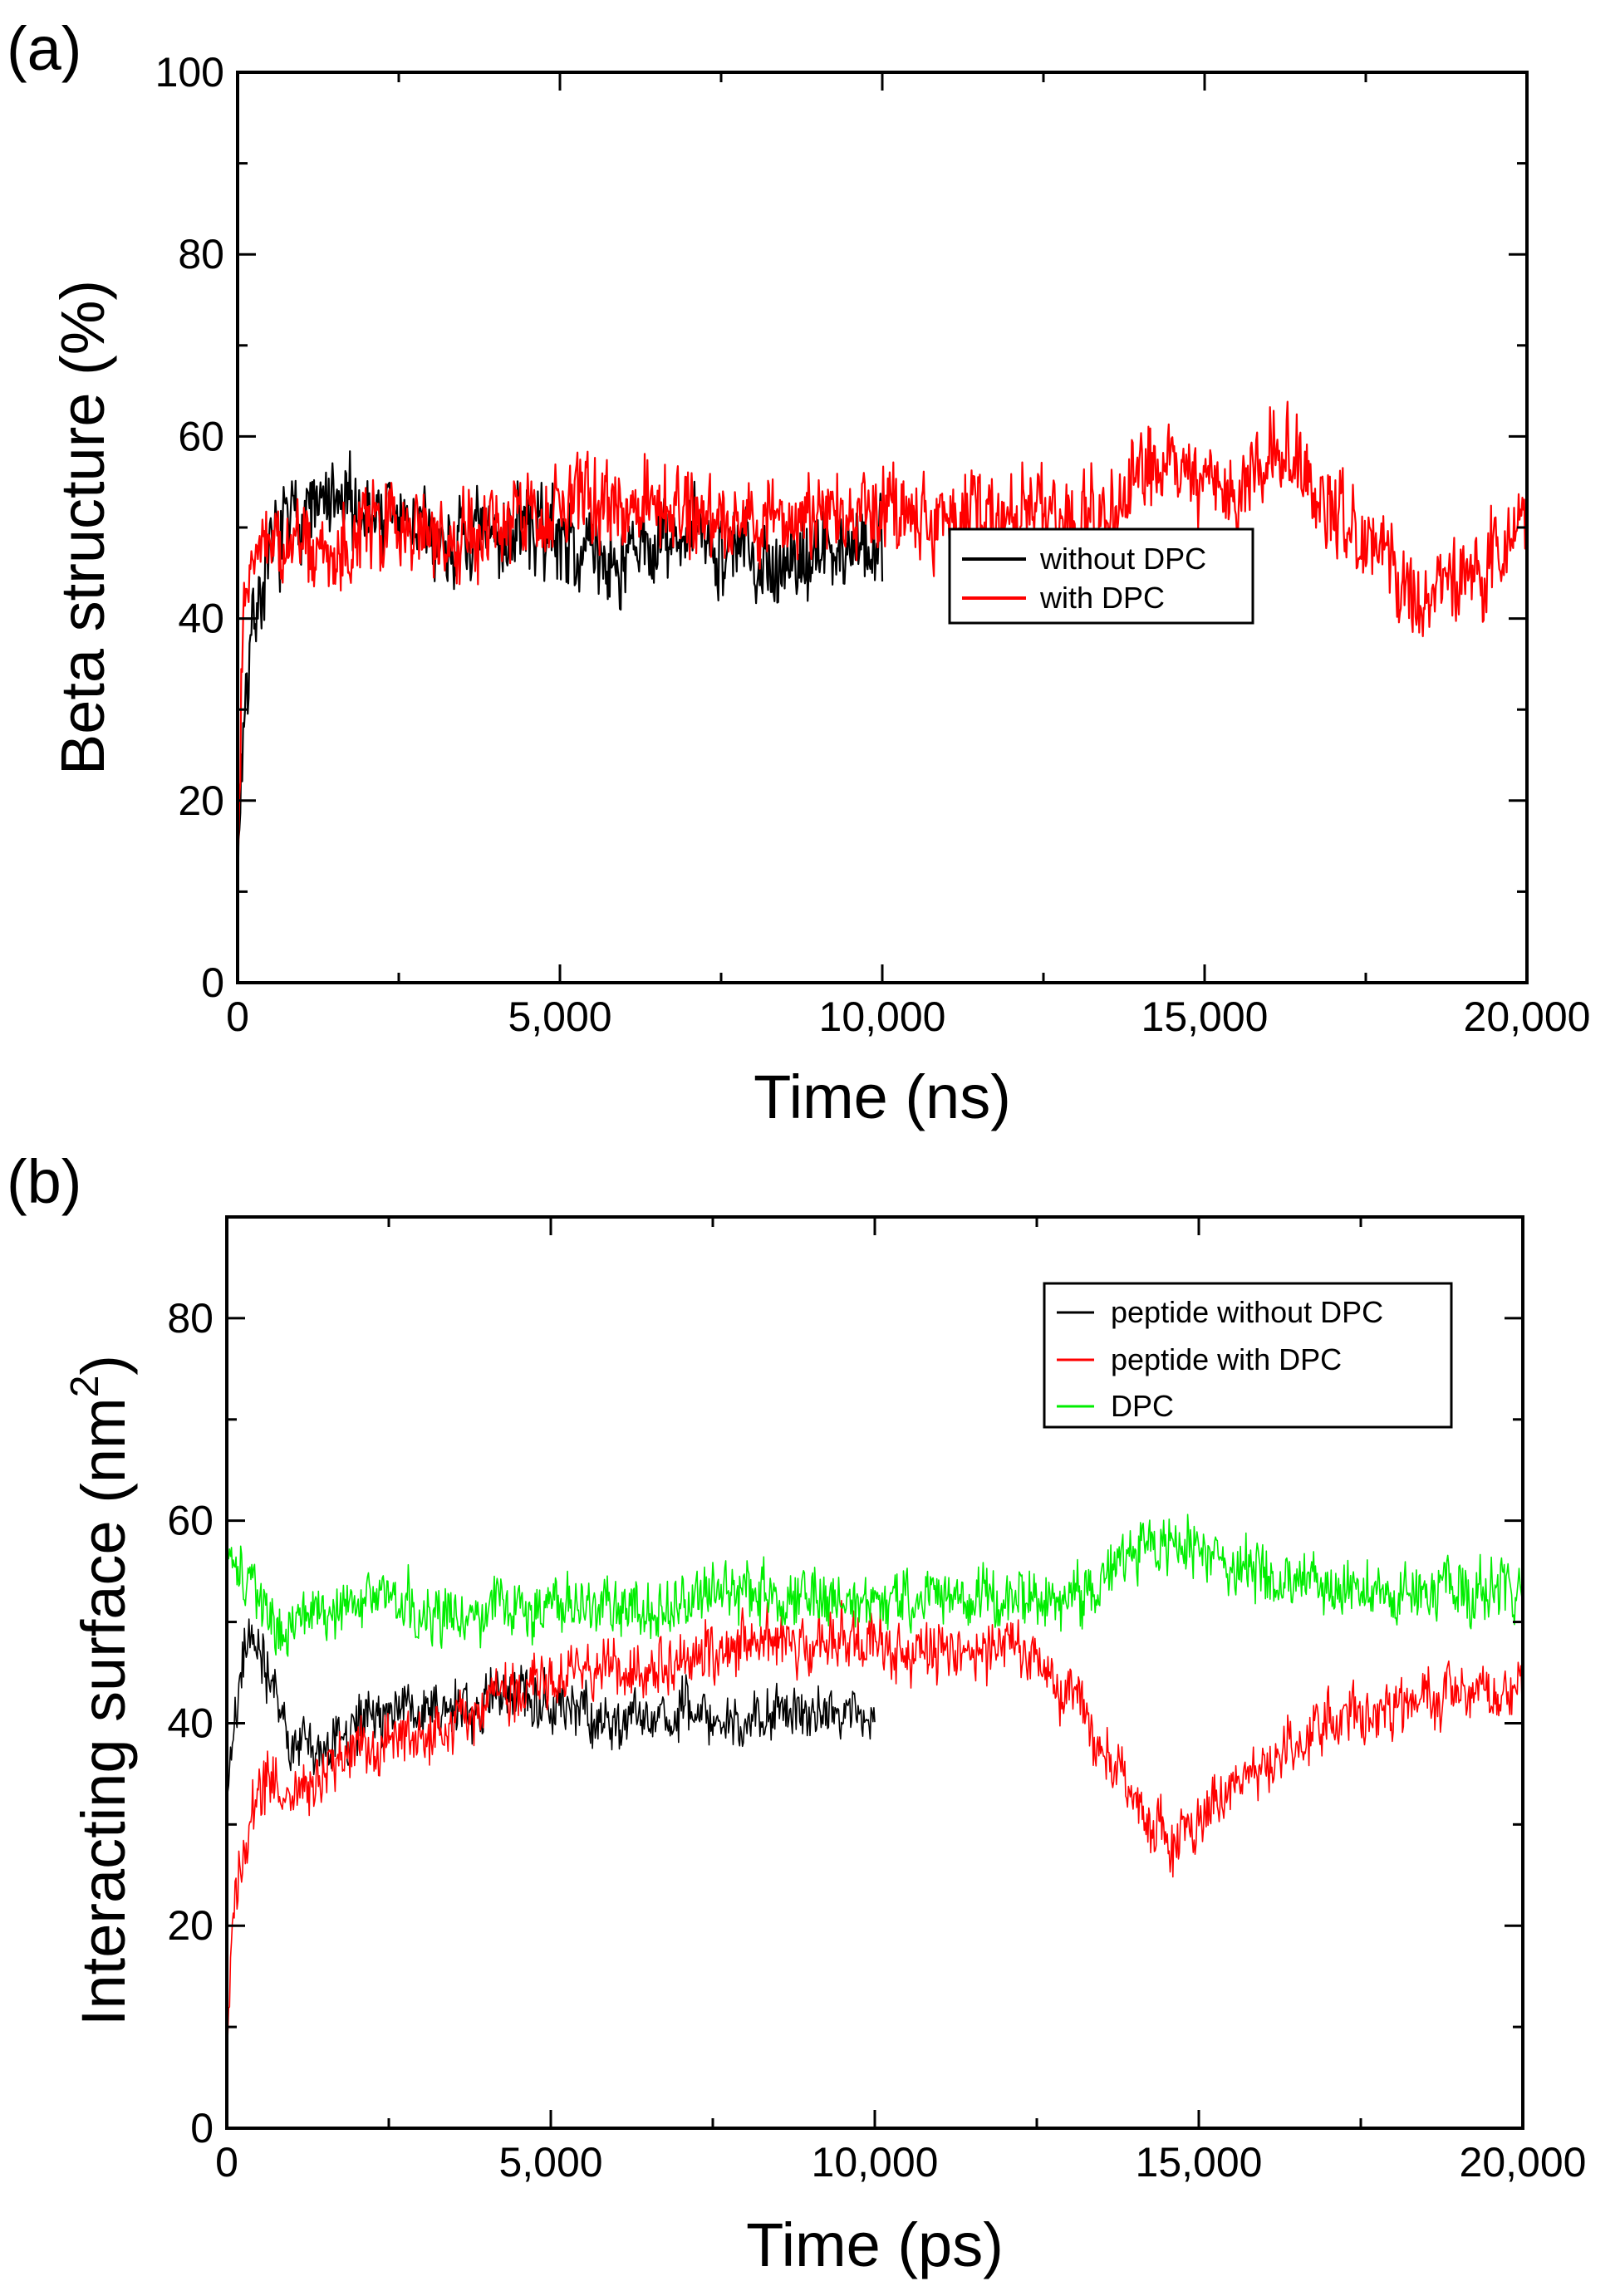 This screenshot has width=1620, height=2296. What do you see at coordinates (882, 1097) in the screenshot?
I see `panel-a-x-axis-label: Time (ns)` at bounding box center [882, 1097].